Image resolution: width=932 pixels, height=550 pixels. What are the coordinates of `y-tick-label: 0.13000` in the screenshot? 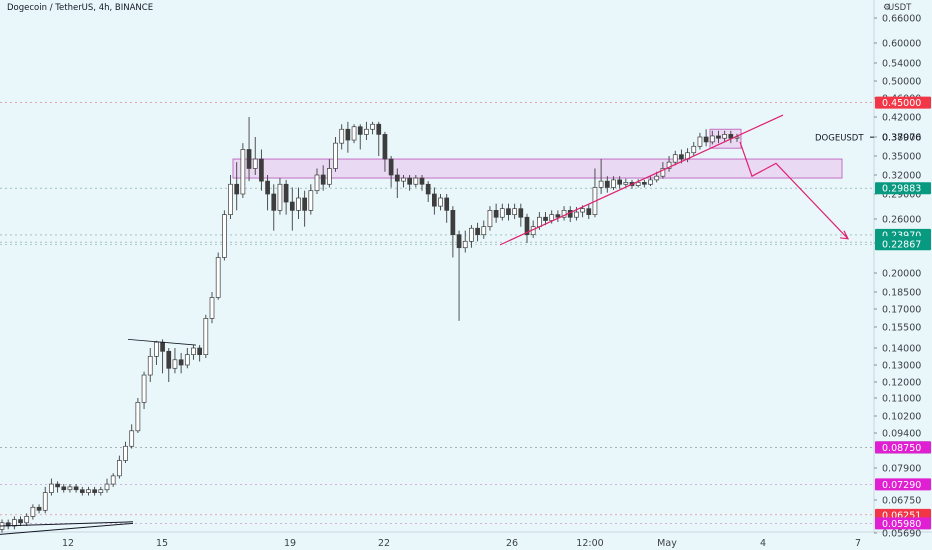 It's located at (901, 366).